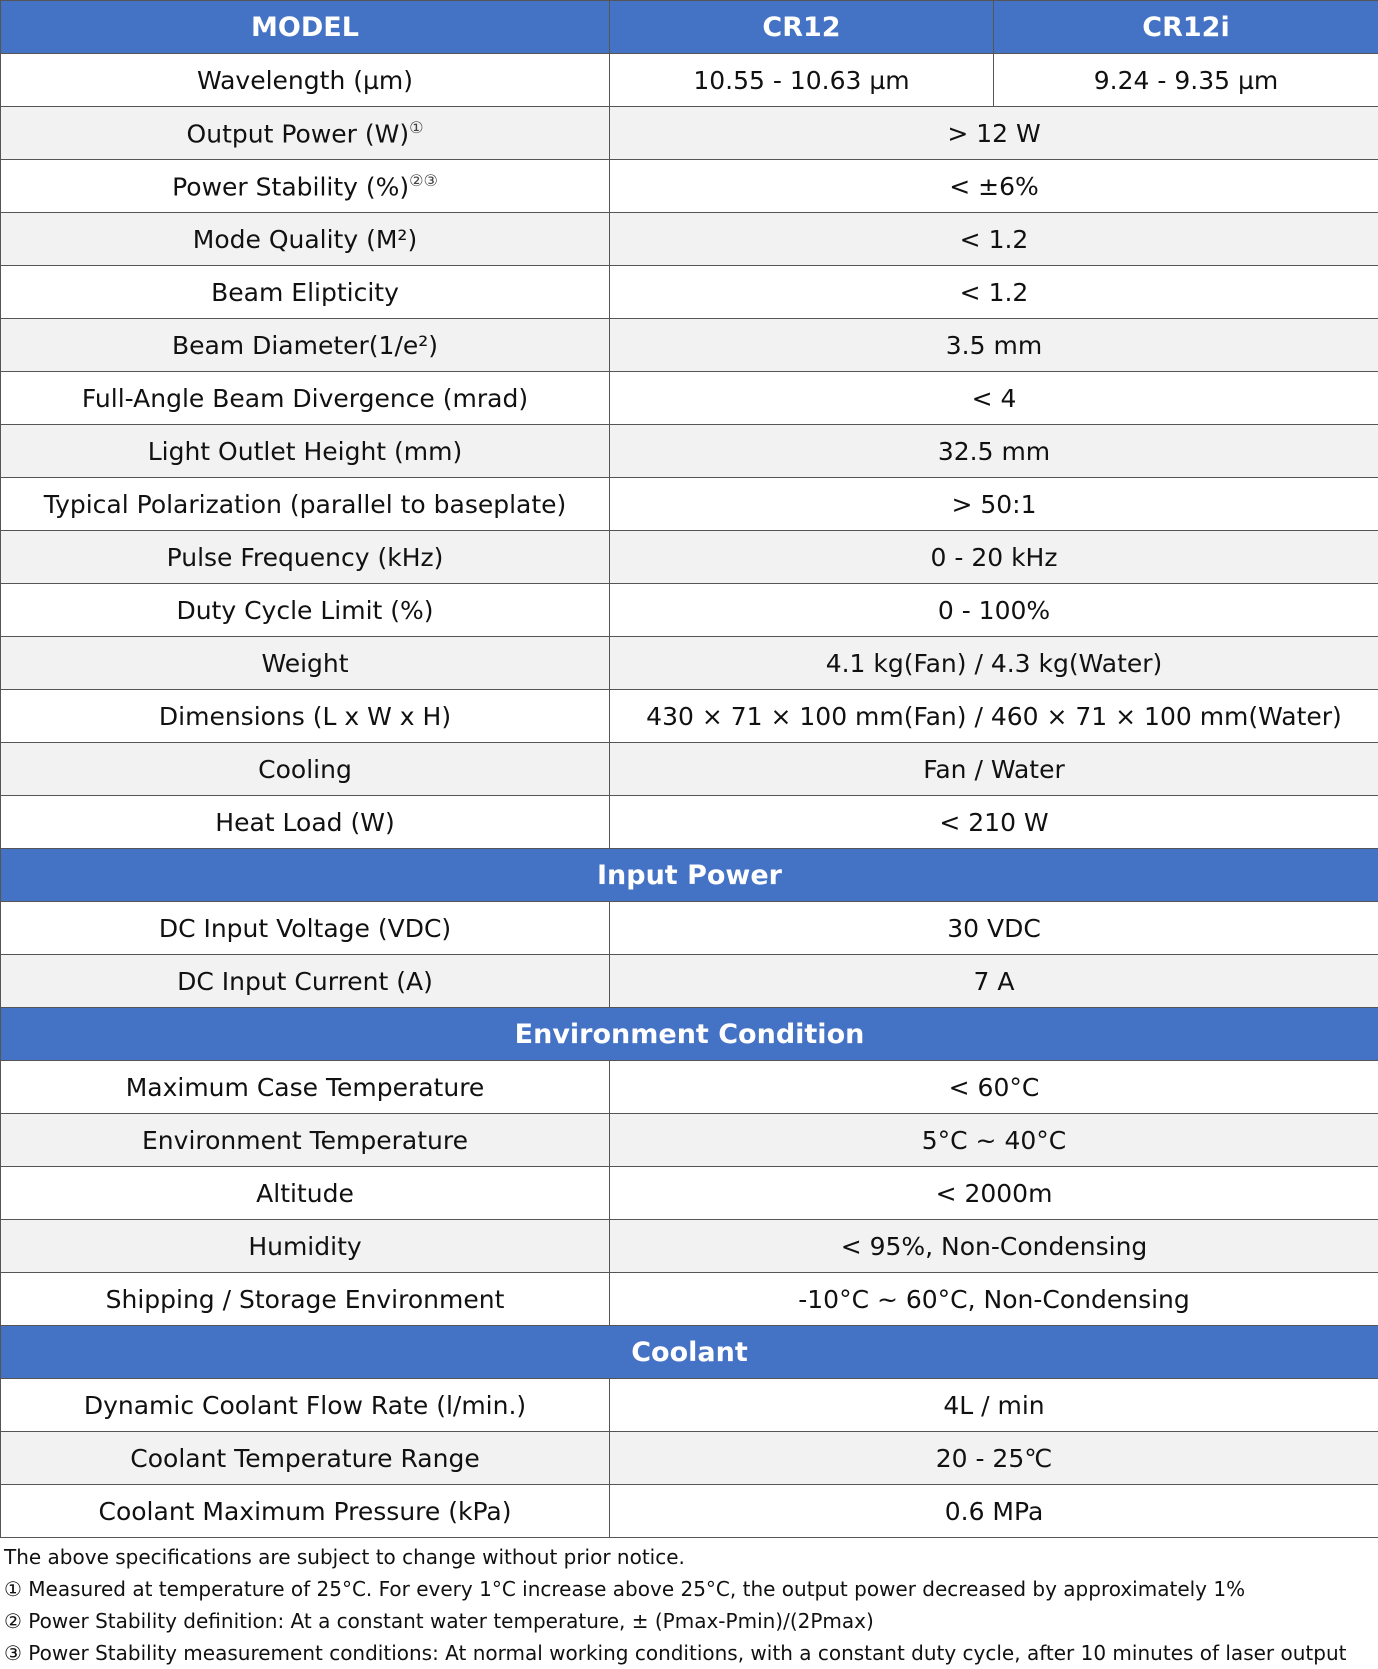  I want to click on label-text: Weight, so click(305, 663).